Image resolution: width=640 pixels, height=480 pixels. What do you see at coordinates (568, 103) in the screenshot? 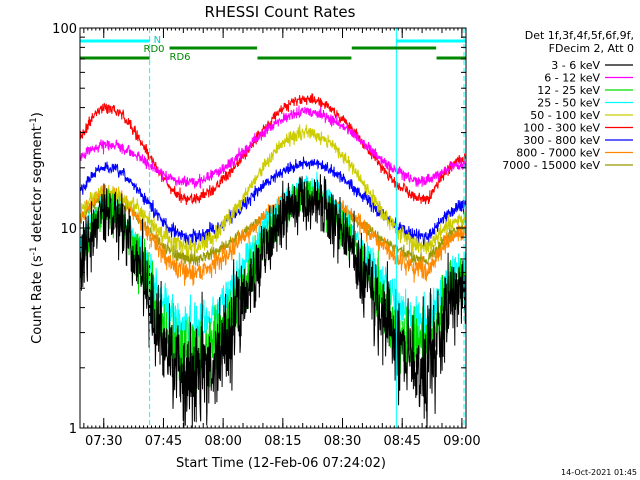
I see `legend-label-4: 25 - 50 keV` at bounding box center [568, 103].